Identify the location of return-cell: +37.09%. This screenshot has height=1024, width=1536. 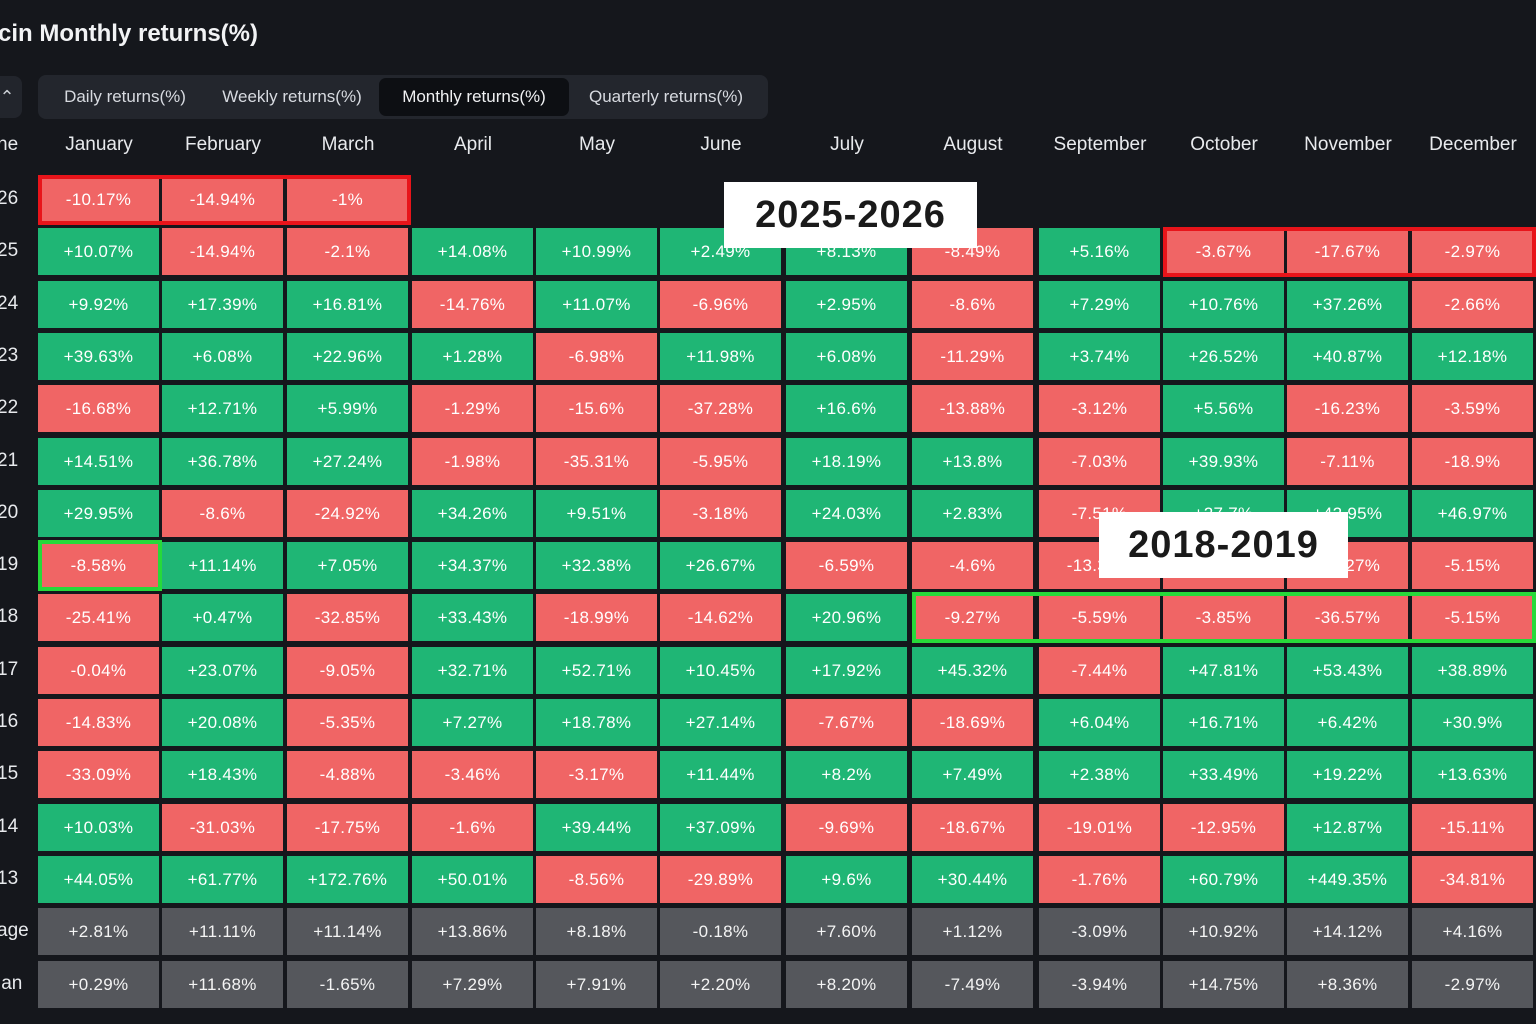
(720, 827).